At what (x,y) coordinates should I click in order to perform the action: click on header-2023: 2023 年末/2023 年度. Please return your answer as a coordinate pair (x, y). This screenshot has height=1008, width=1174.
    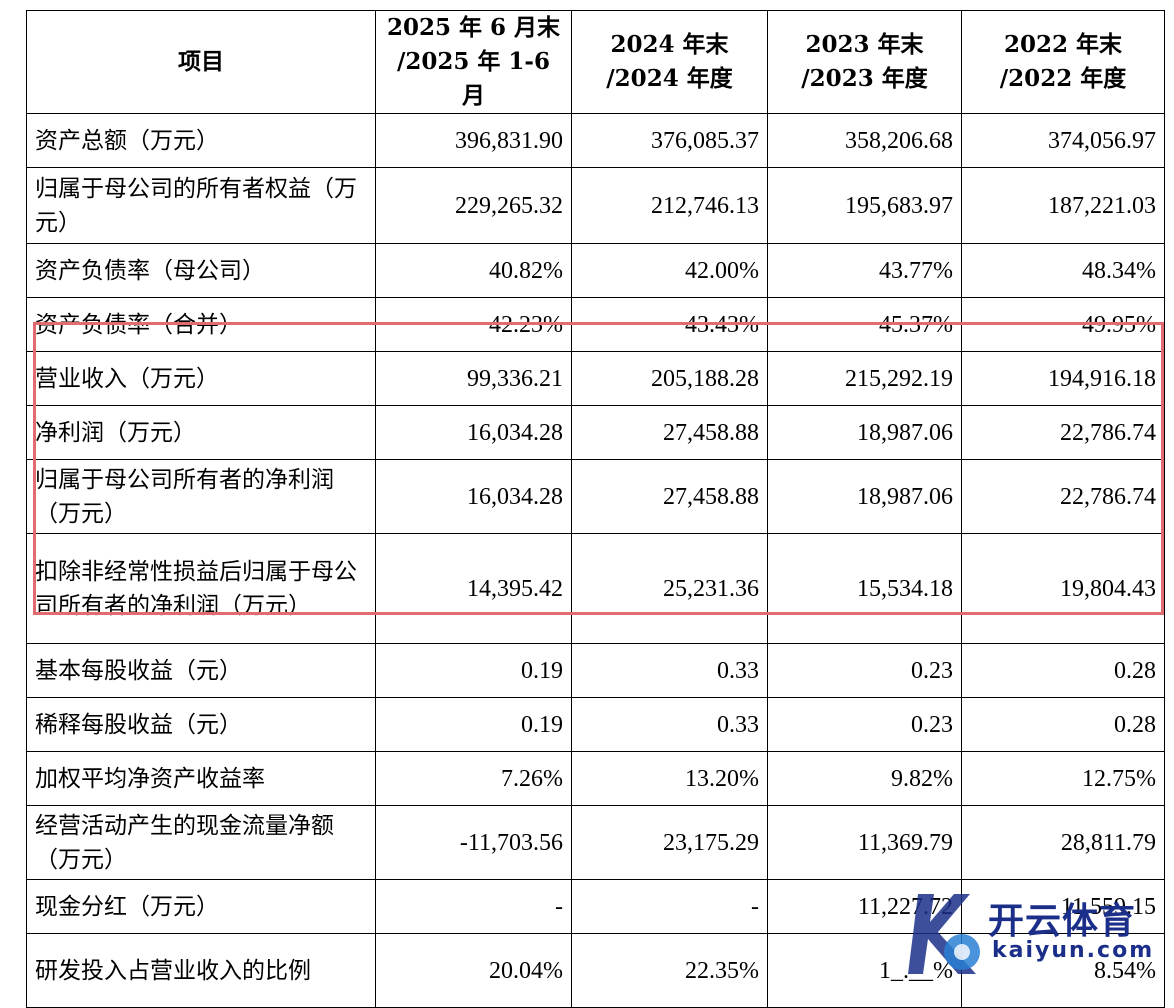
    Looking at the image, I should click on (864, 62).